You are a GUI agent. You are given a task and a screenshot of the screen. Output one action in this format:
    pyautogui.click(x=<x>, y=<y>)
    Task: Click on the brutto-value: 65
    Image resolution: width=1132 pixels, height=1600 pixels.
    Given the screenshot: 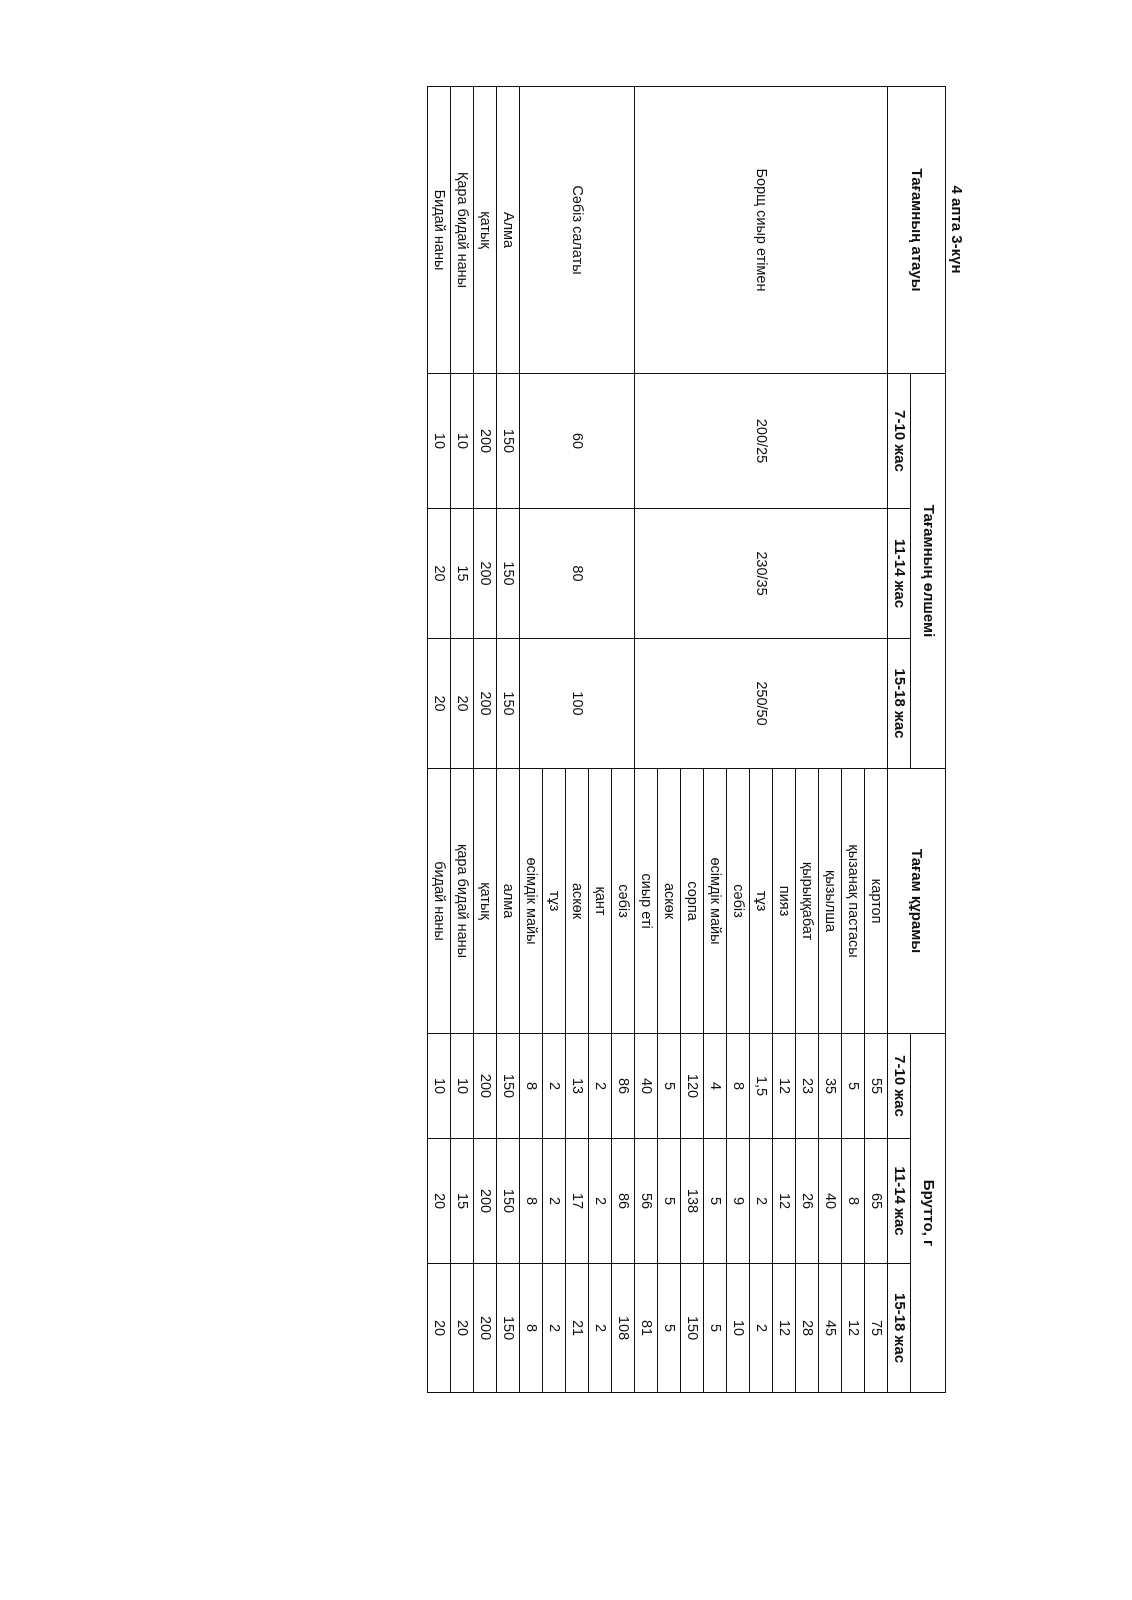 What is the action you would take?
    pyautogui.click(x=876, y=1201)
    